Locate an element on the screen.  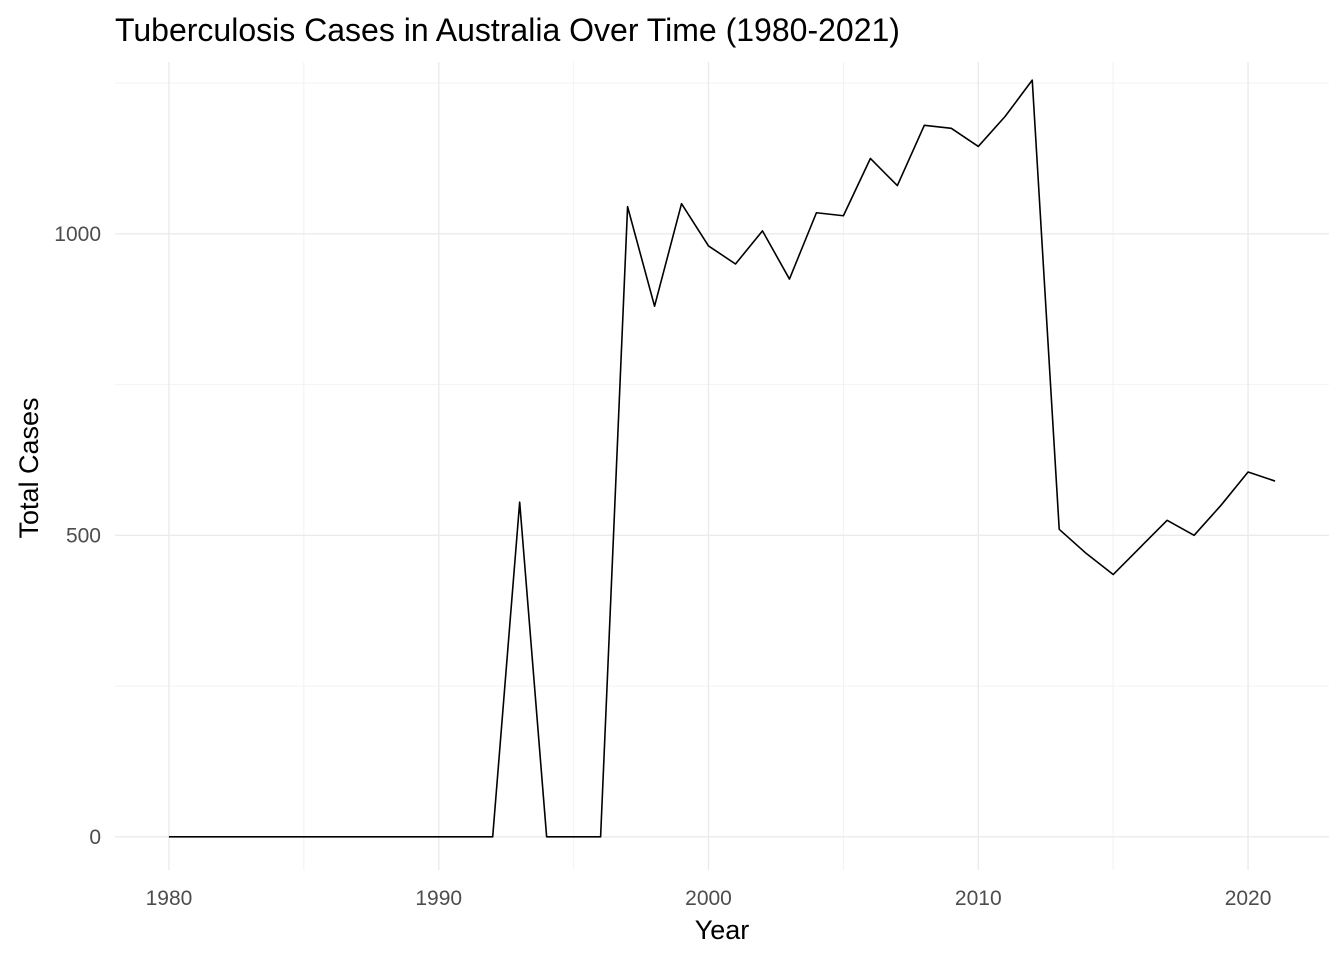
y-axis-title: Total Cases is located at coordinates (29, 467).